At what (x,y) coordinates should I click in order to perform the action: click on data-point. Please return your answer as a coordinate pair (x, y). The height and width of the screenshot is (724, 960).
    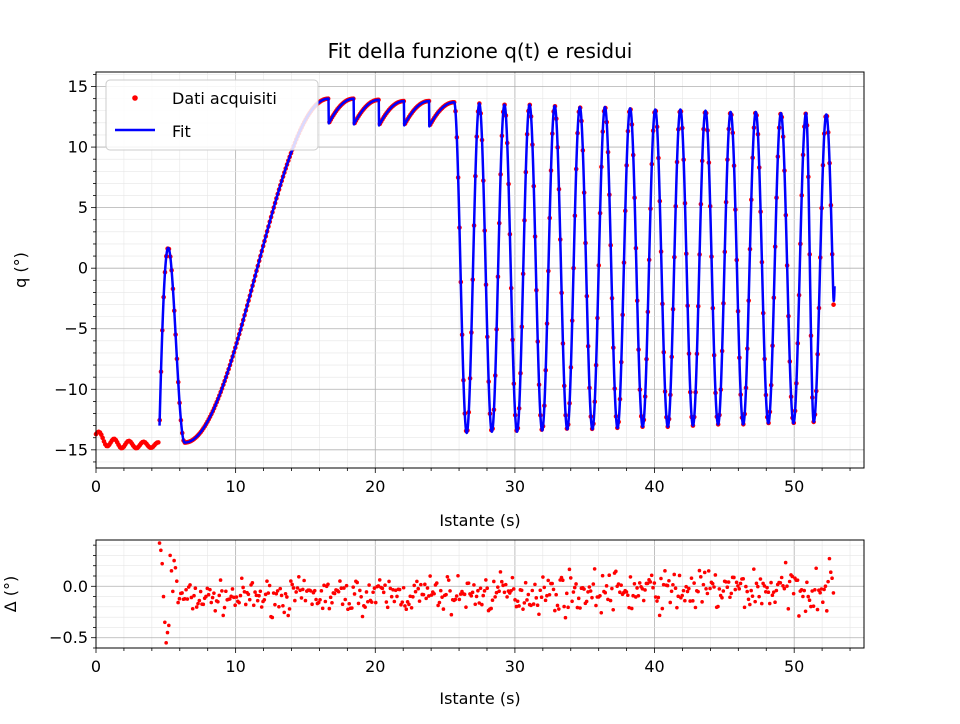
    Looking at the image, I should click on (102, 438).